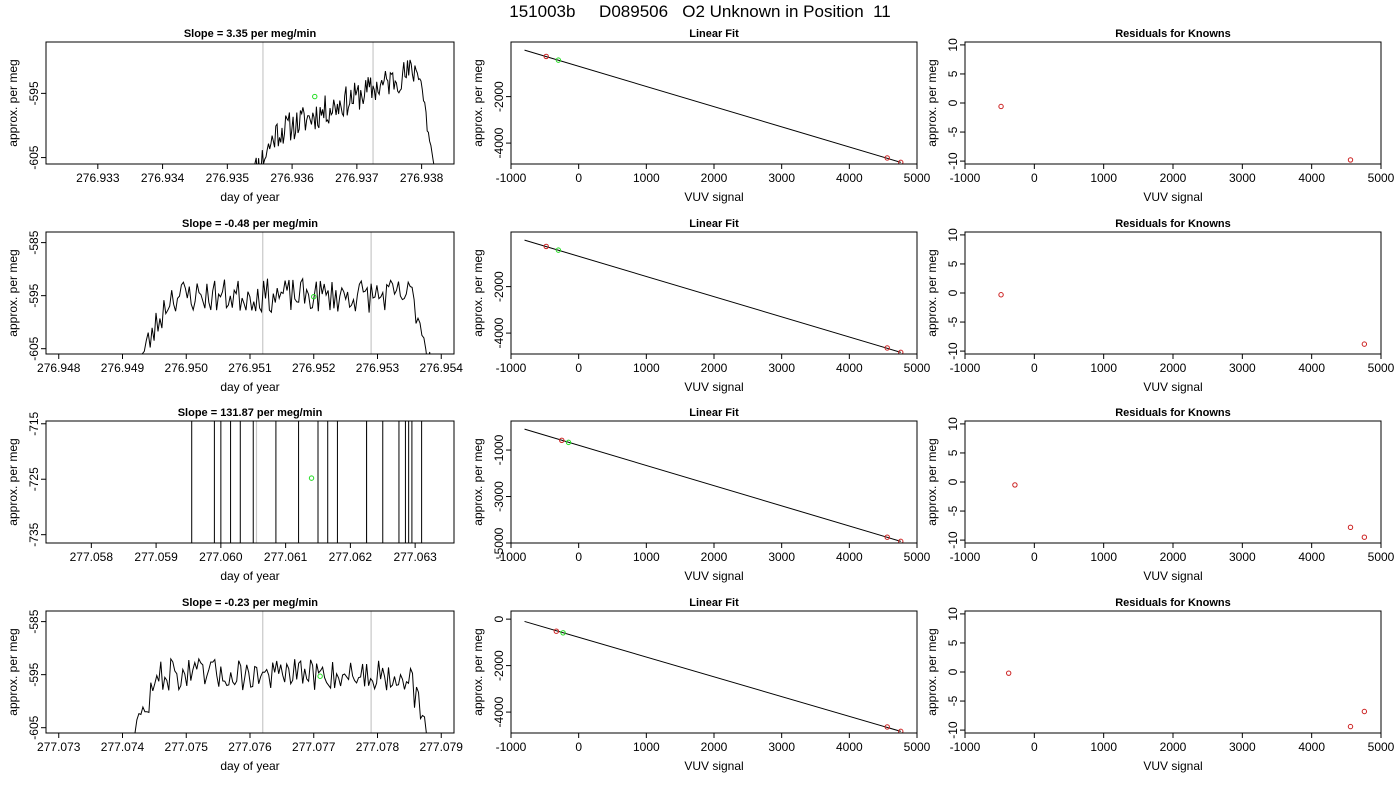  I want to click on x-tick-label: 2000, so click(714, 178).